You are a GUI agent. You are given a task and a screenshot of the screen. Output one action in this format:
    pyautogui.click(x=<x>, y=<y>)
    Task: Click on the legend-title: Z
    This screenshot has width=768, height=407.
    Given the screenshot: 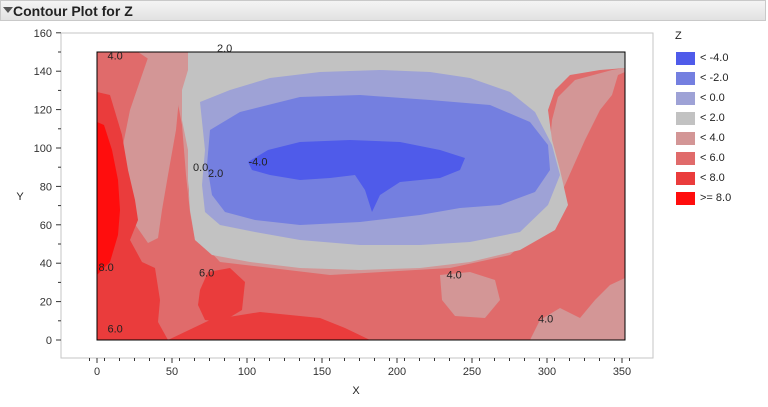 What is the action you would take?
    pyautogui.click(x=678, y=36)
    